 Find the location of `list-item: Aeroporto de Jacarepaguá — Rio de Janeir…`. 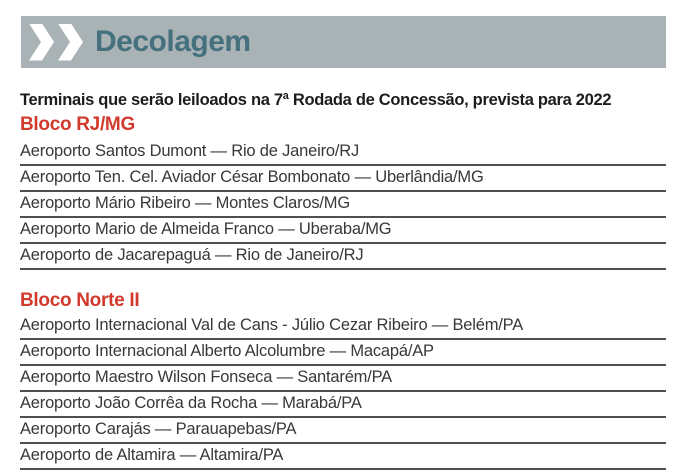

list-item: Aeroporto de Jacarepaguá — Rio de Janeir… is located at coordinates (343, 257).